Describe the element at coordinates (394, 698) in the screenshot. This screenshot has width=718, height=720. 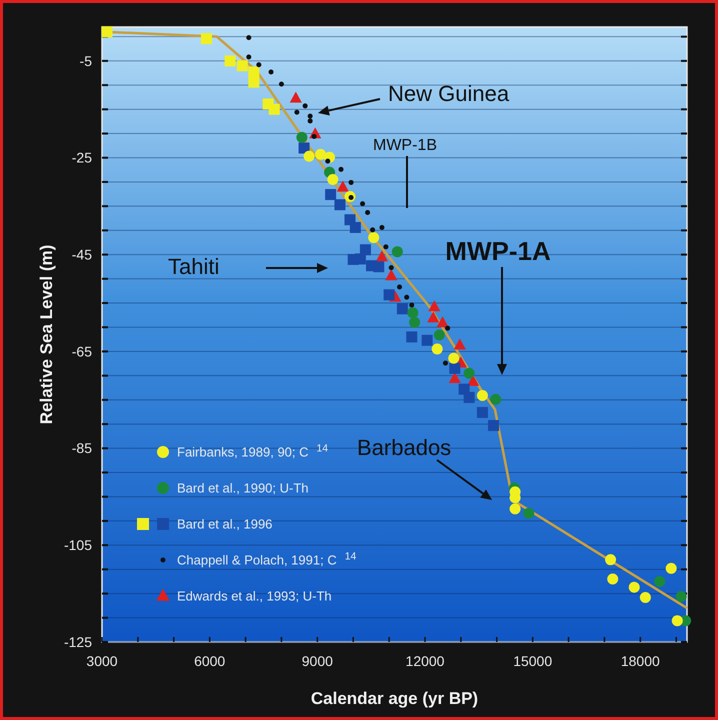
I see `x-axis-title: Calendar age (yr BP)` at that location.